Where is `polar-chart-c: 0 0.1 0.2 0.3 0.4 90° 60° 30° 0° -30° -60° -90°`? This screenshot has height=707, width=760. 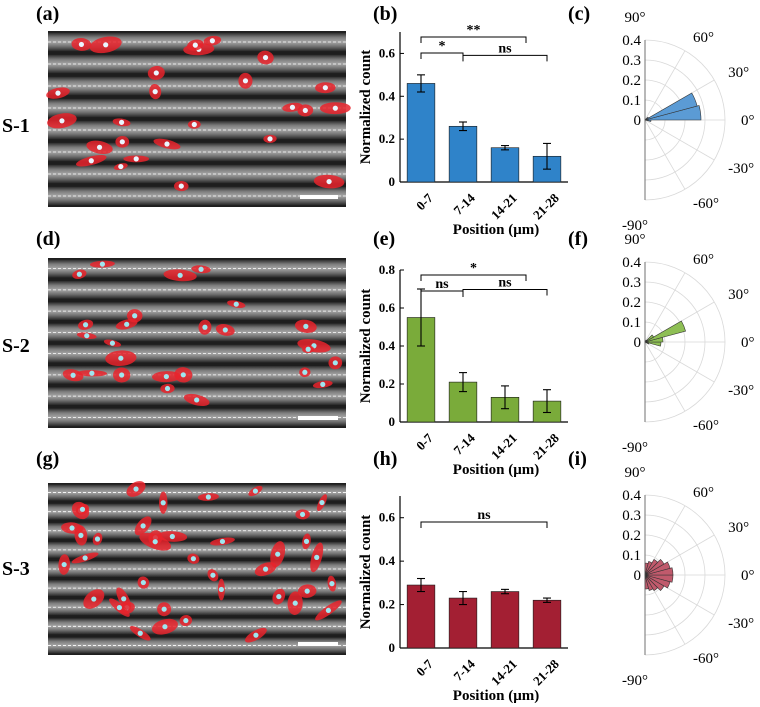
polar-chart-c: 0 0.1 0.2 0.3 0.4 90° 60° 30° 0° -30° -60° -90° is located at coordinates (688, 122).